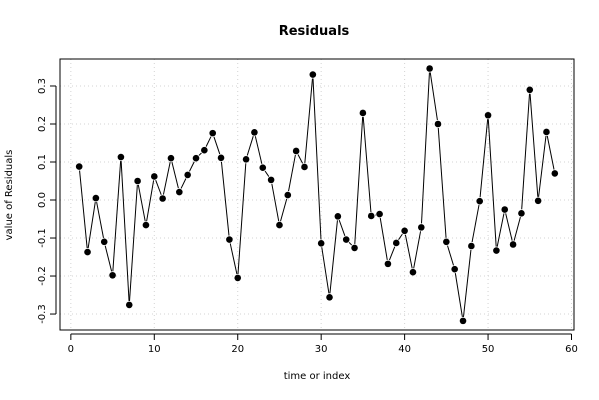 The width and height of the screenshot is (599, 400). What do you see at coordinates (317, 376) in the screenshot?
I see `x-axis-label: time or index` at bounding box center [317, 376].